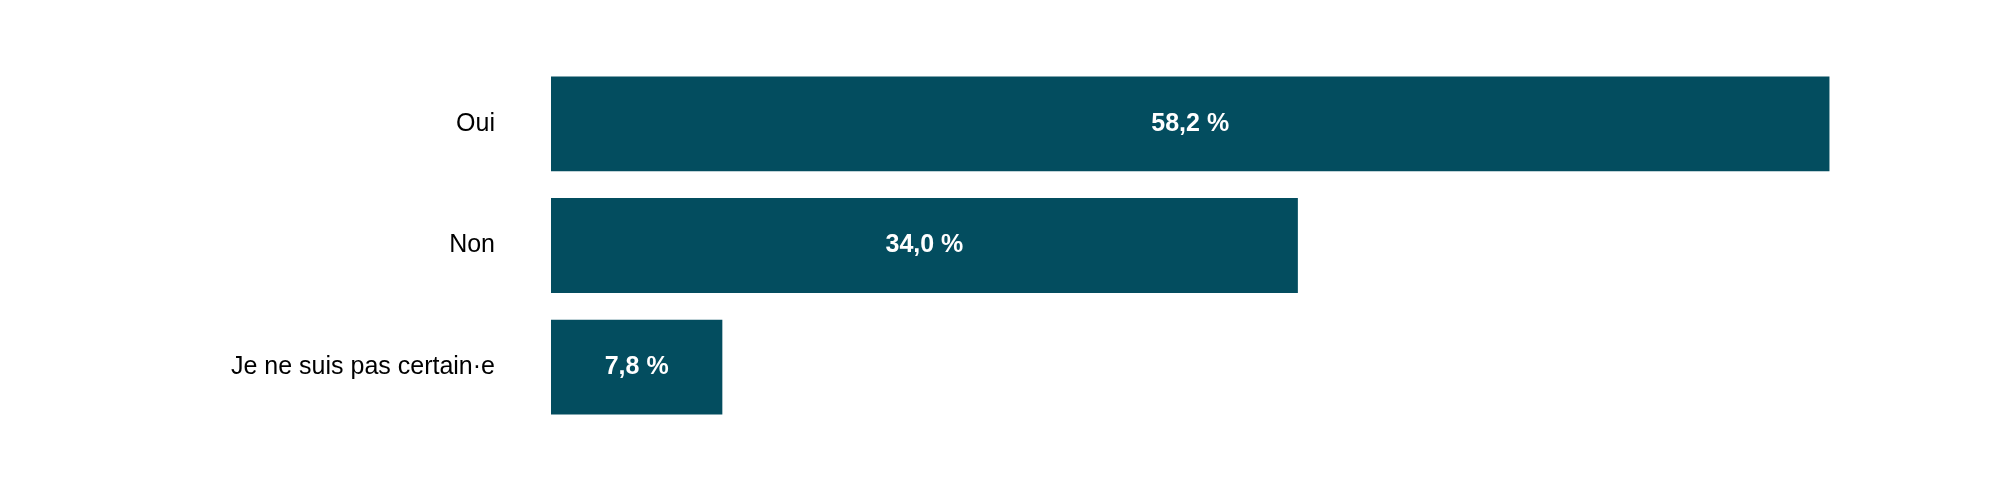 The image size is (2000, 491). I want to click on y-tick-label: Je ne suis pas certain·e, so click(362, 365).